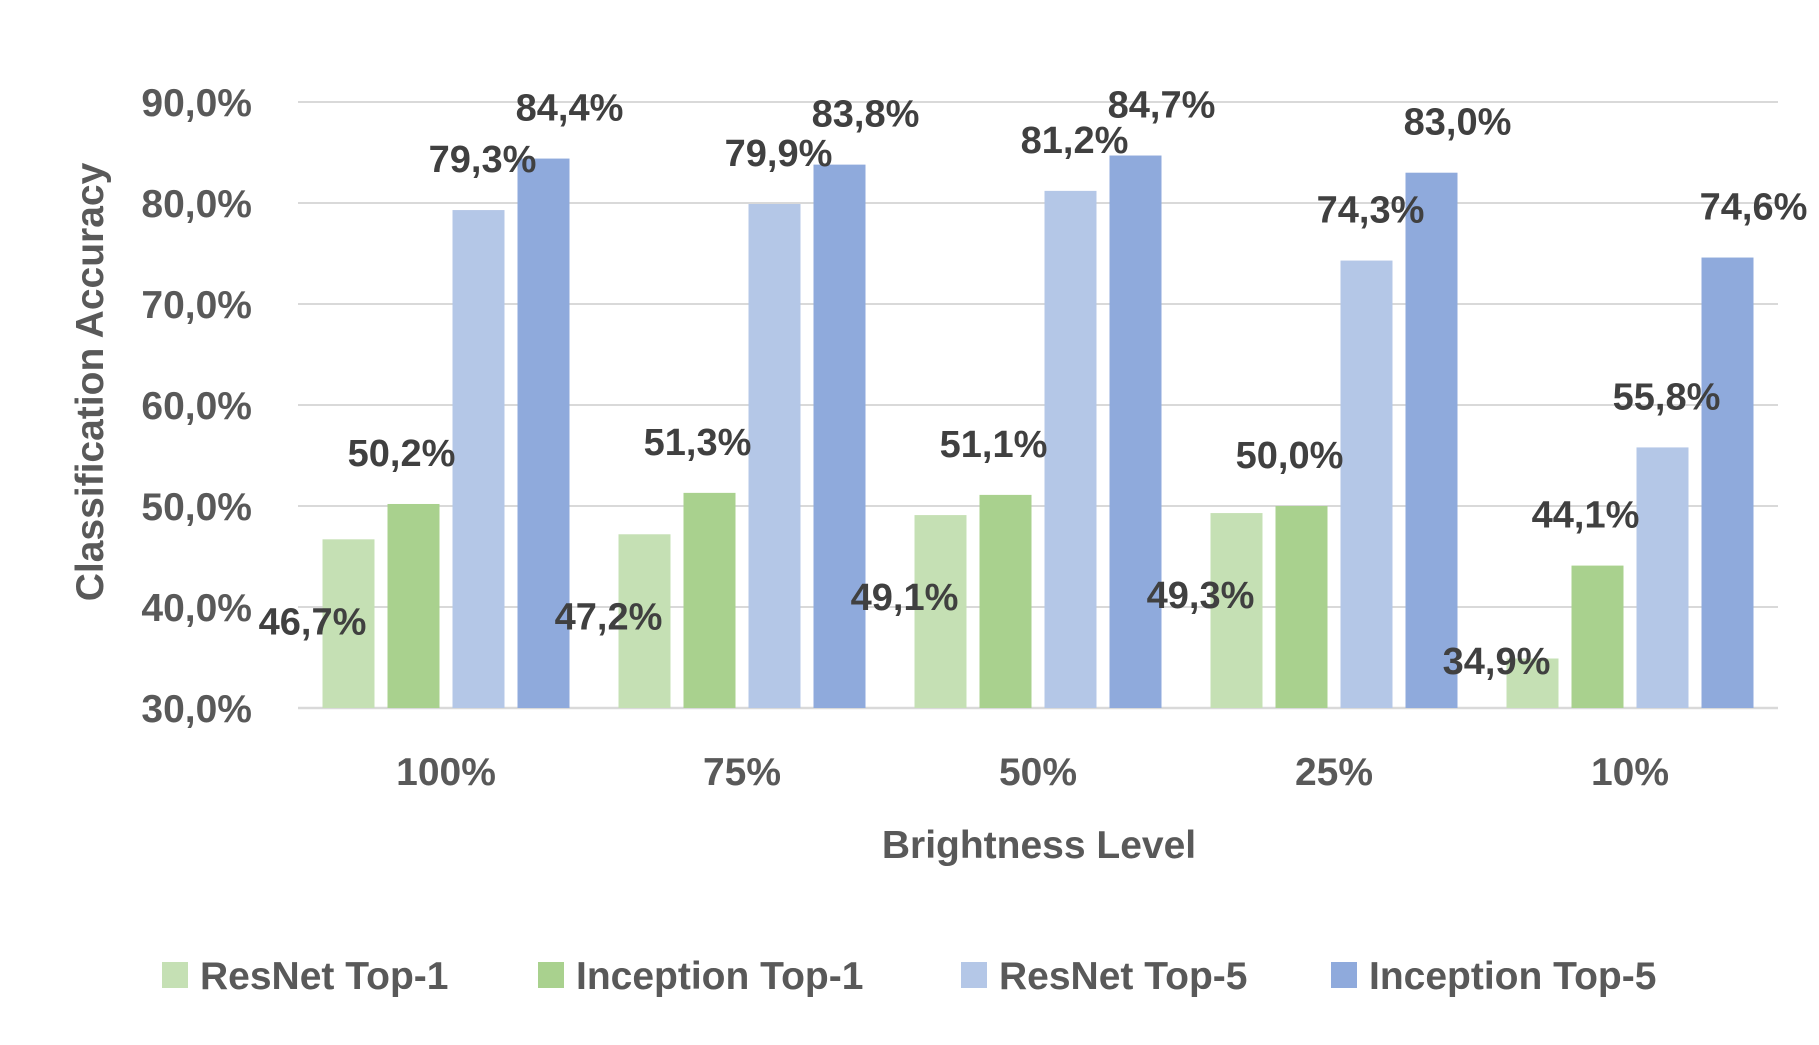 Image resolution: width=1819 pixels, height=1045 pixels. I want to click on data-label: 74,3%, so click(1371, 211).